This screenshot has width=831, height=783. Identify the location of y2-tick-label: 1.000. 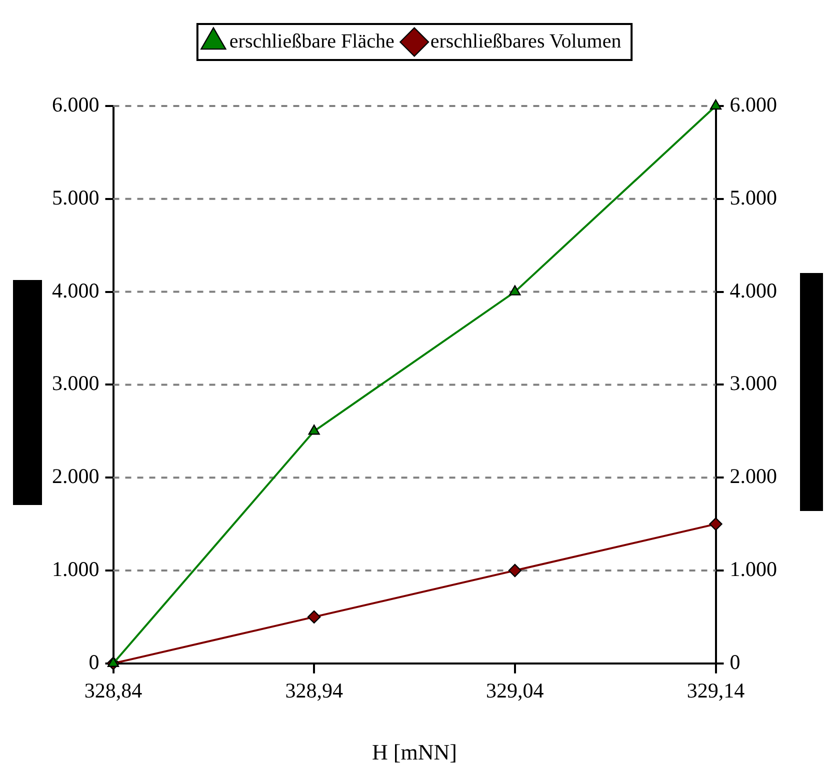
(753, 569).